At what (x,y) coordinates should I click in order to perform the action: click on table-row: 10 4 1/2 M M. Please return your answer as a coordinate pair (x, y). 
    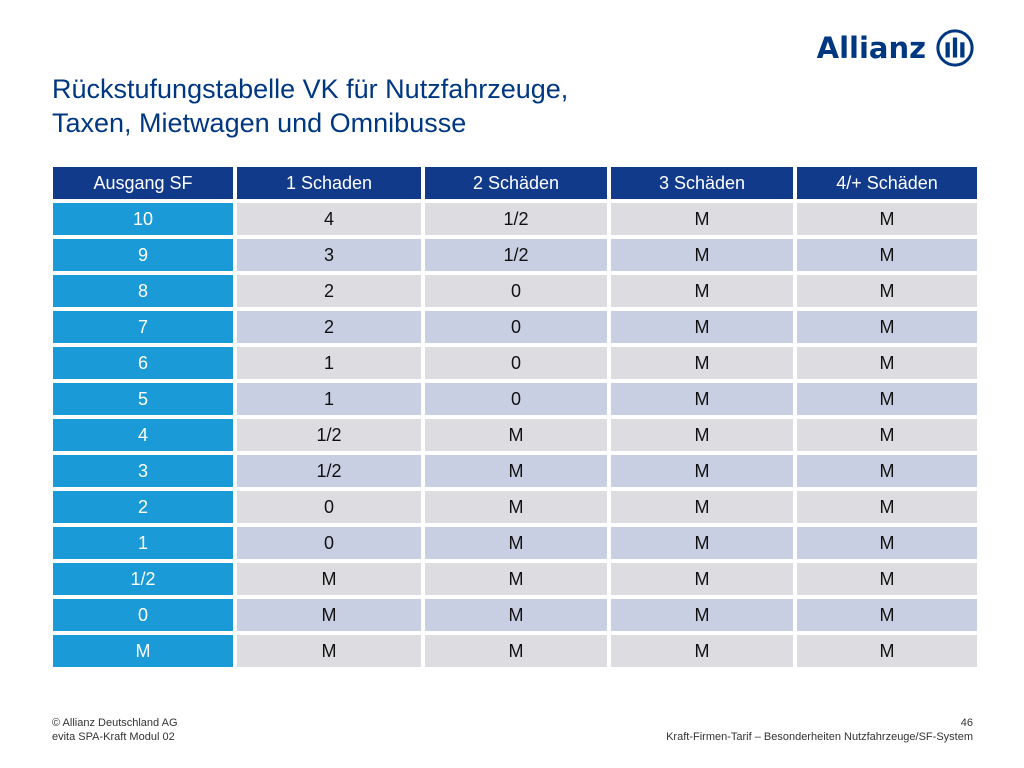
    Looking at the image, I should click on (515, 219).